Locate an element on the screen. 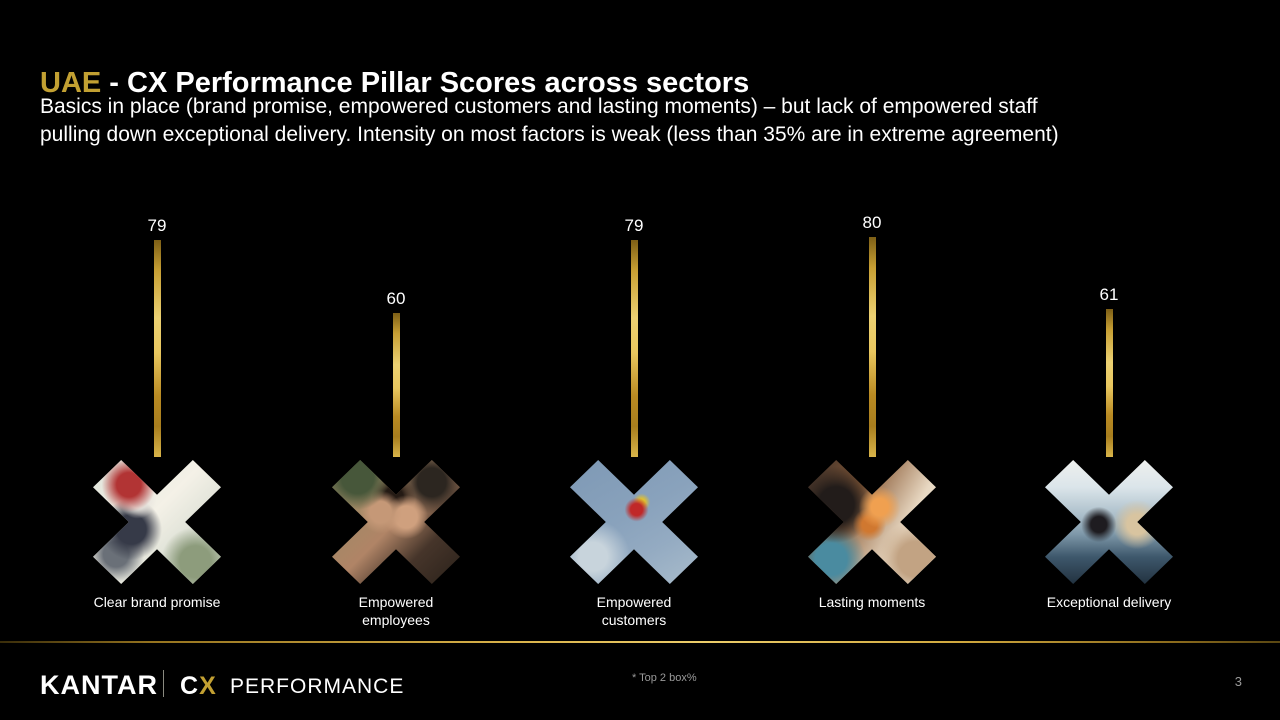 The width and height of the screenshot is (1280, 720). pillar-column-empowered-customers: 79 Empowered customers is located at coordinates (634, 330).